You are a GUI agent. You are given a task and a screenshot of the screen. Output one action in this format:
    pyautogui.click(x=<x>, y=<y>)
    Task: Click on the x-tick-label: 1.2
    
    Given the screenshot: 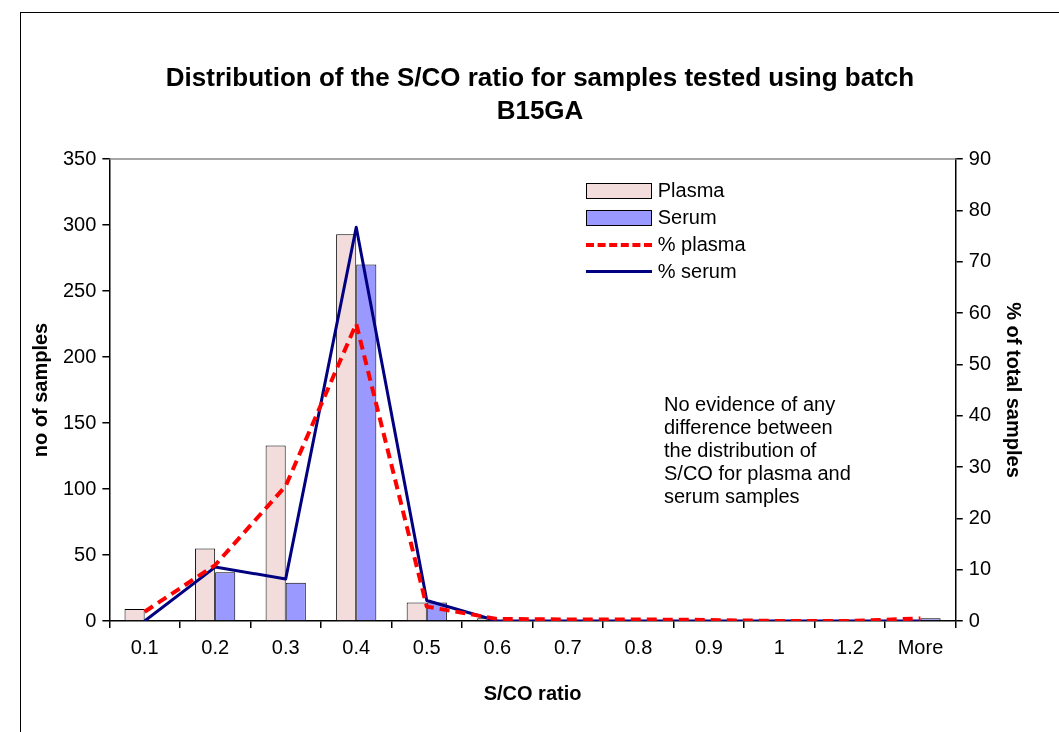 What is the action you would take?
    pyautogui.click(x=850, y=646)
    